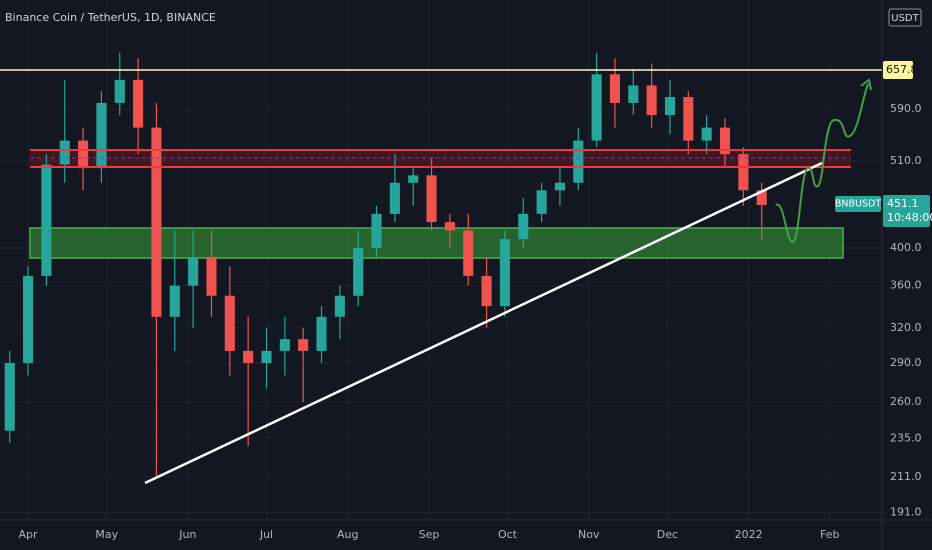 Image resolution: width=932 pixels, height=550 pixels. I want to click on y-tick-label: 400.0, so click(906, 247).